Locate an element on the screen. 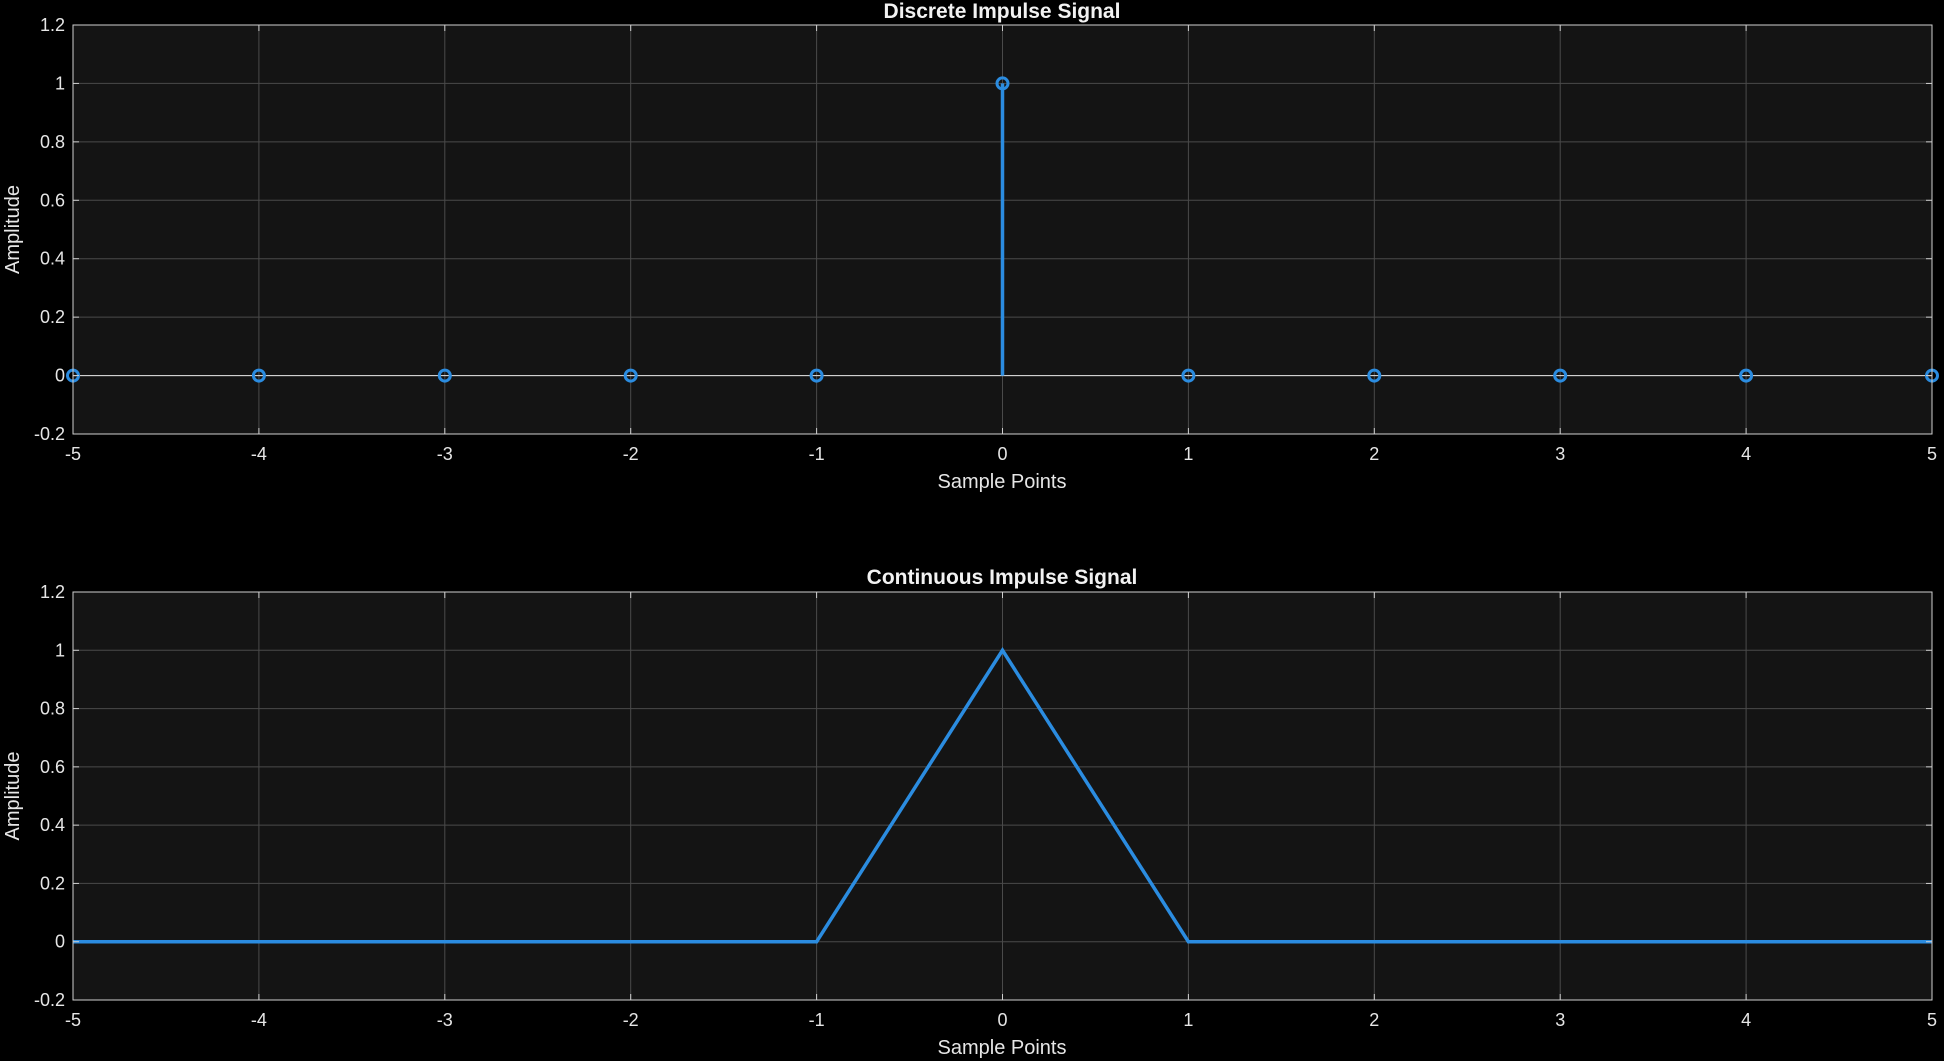  chart-title: Discrete Impulse Signal is located at coordinates (1002, 11).